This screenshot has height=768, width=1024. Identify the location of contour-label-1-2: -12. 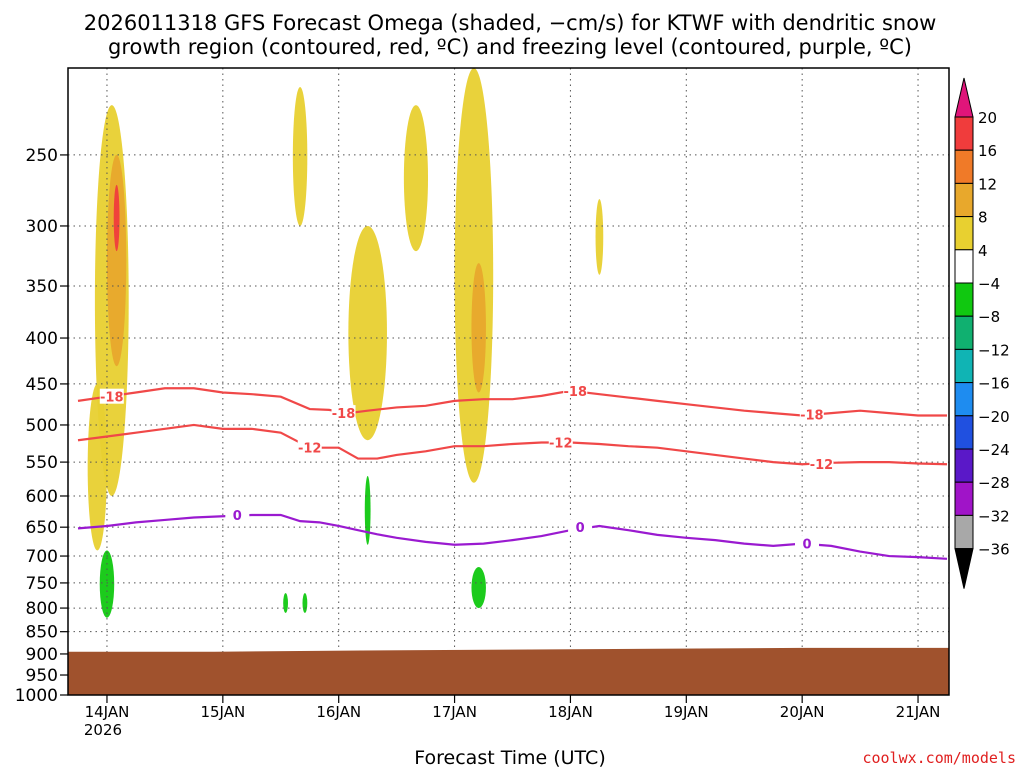
(822, 465).